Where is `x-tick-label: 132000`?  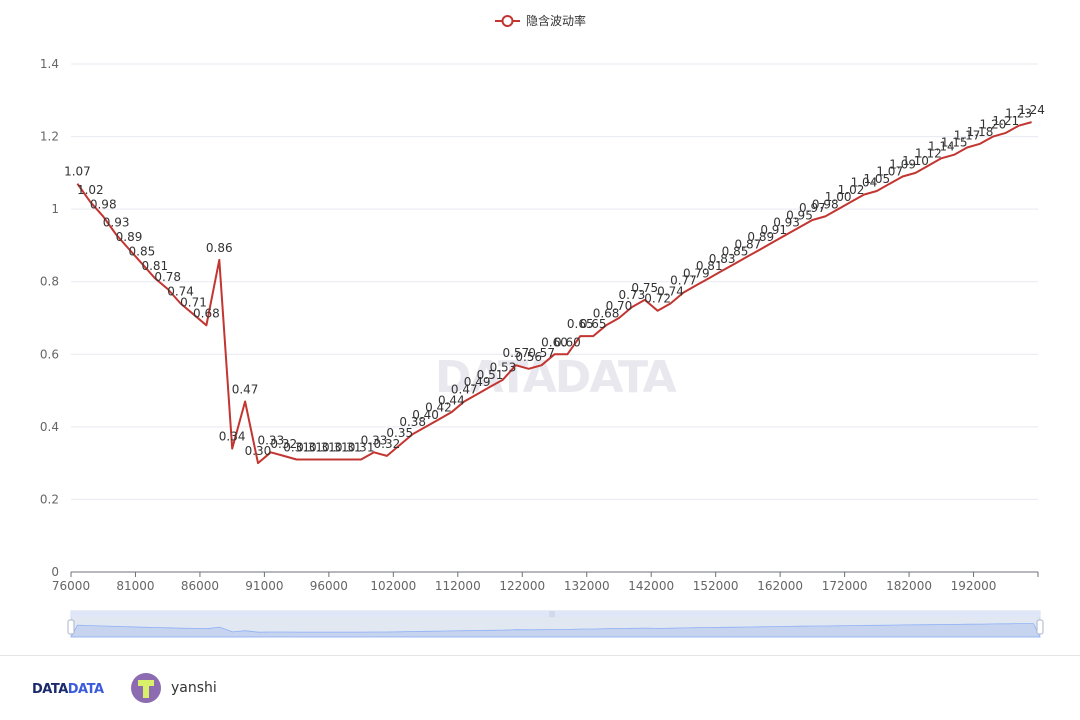
x-tick-label: 132000 is located at coordinates (587, 586).